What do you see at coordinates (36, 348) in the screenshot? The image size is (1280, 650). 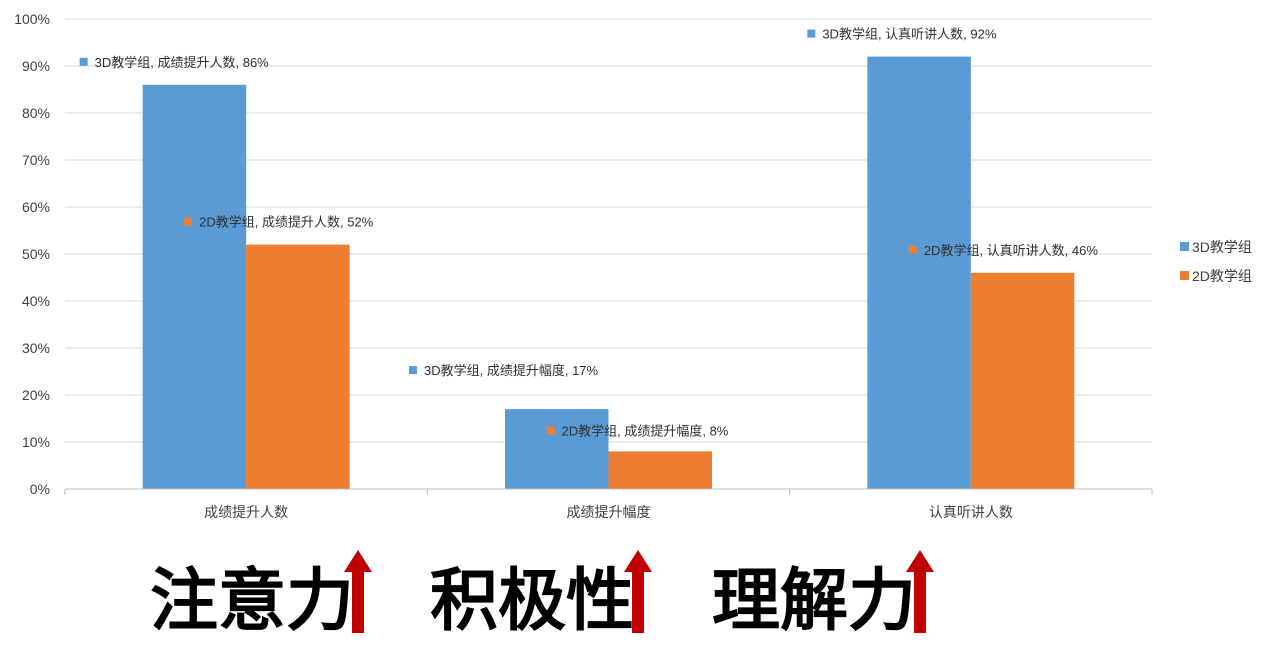 I see `y-tick-label: 30%` at bounding box center [36, 348].